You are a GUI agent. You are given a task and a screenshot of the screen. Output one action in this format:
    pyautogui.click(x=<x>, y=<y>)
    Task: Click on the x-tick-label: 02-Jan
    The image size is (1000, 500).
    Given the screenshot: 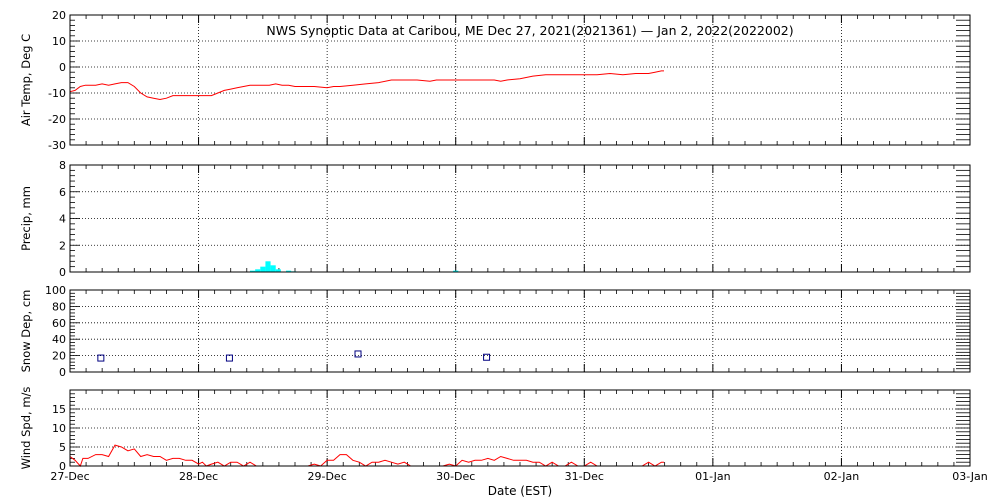 What is the action you would take?
    pyautogui.click(x=842, y=476)
    